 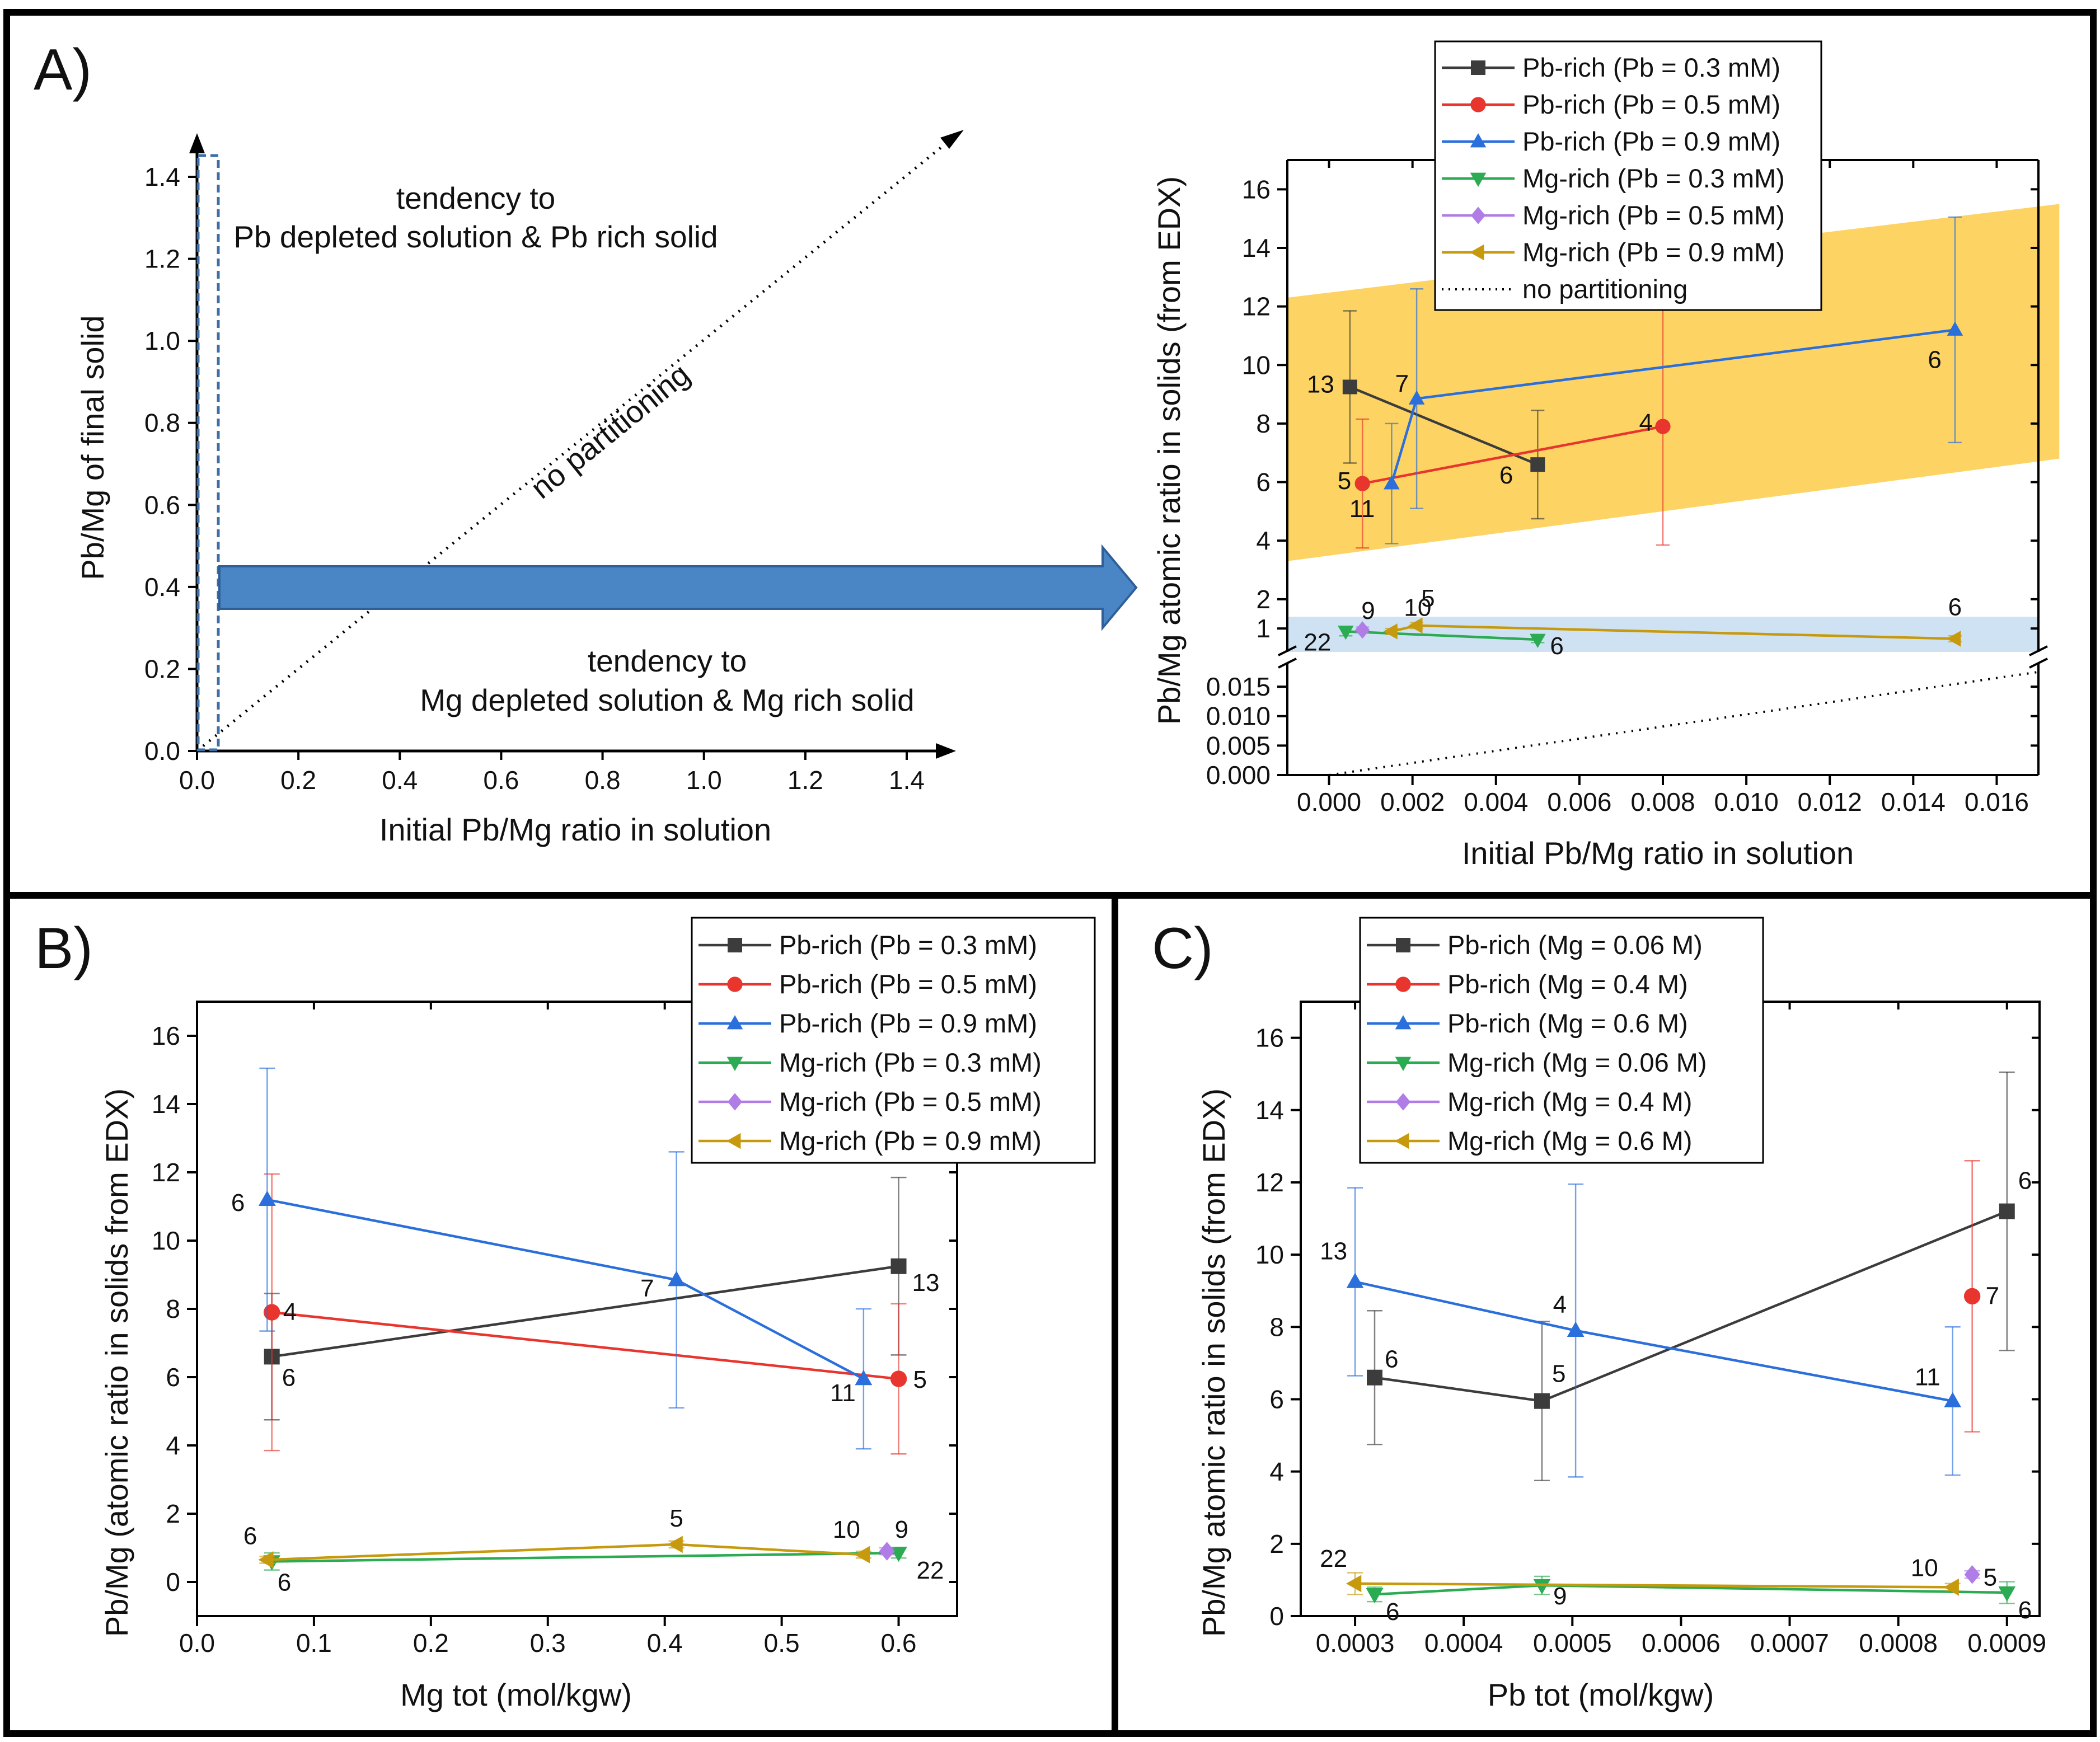 I want to click on b-x-tick-label: 0.4, so click(x=665, y=1643).